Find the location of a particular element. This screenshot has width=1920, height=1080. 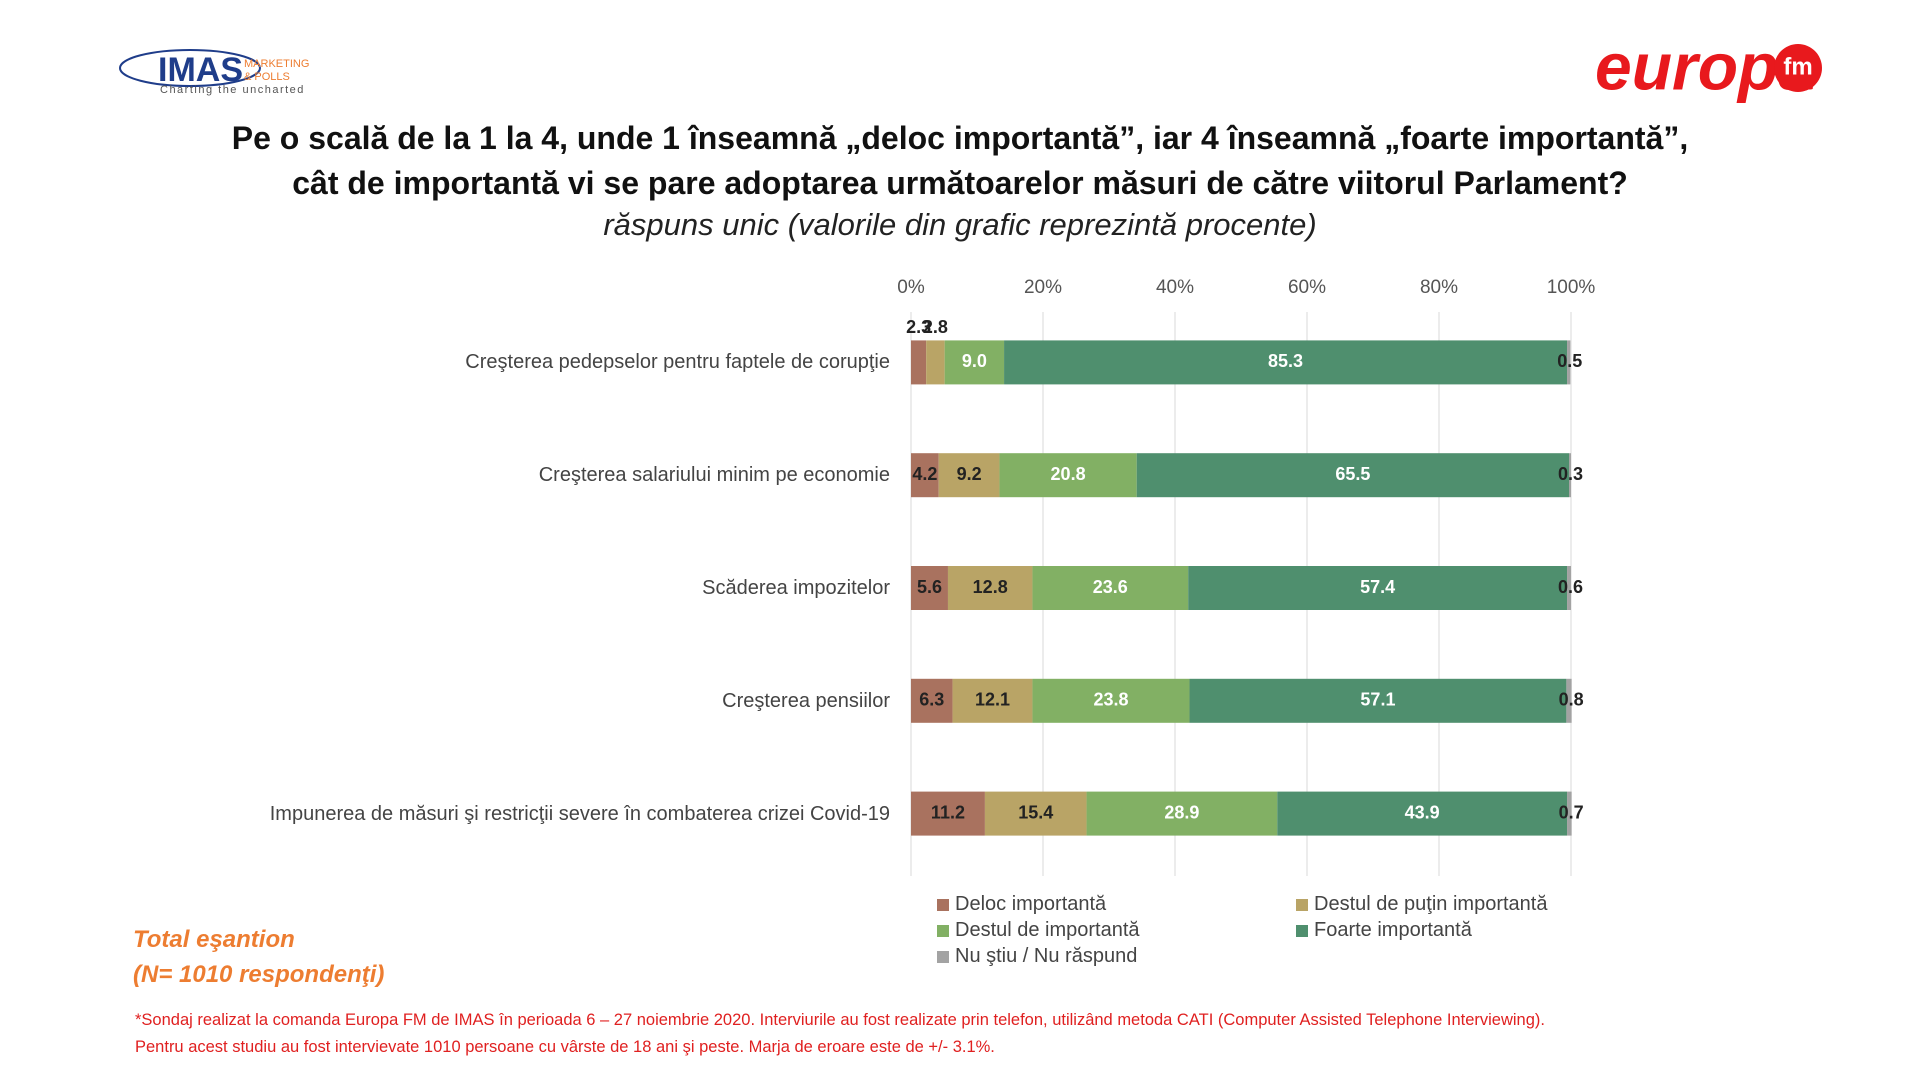

value-label: 57.4 is located at coordinates (1377, 587).